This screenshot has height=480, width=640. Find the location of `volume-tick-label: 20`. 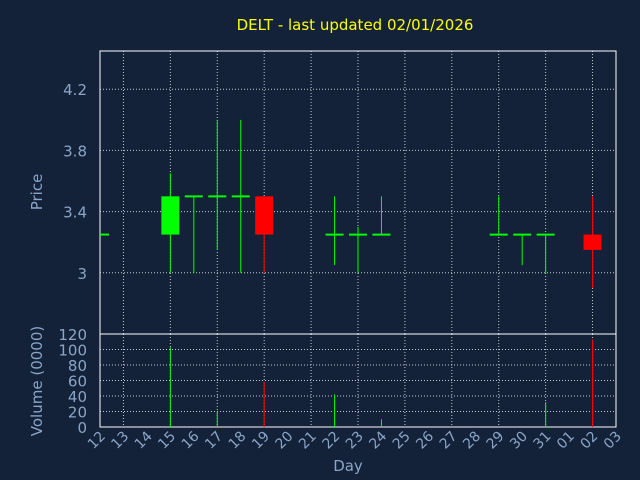

volume-tick-label: 20 is located at coordinates (77, 413).